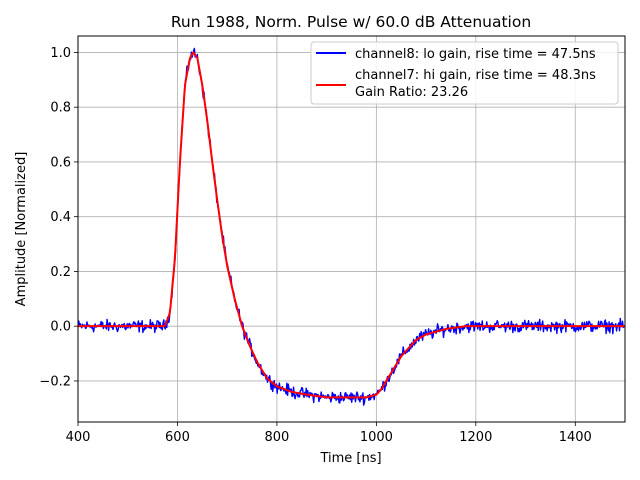  What do you see at coordinates (21, 229) in the screenshot?
I see `y-axis-label: Amplitude [Normalized]` at bounding box center [21, 229].